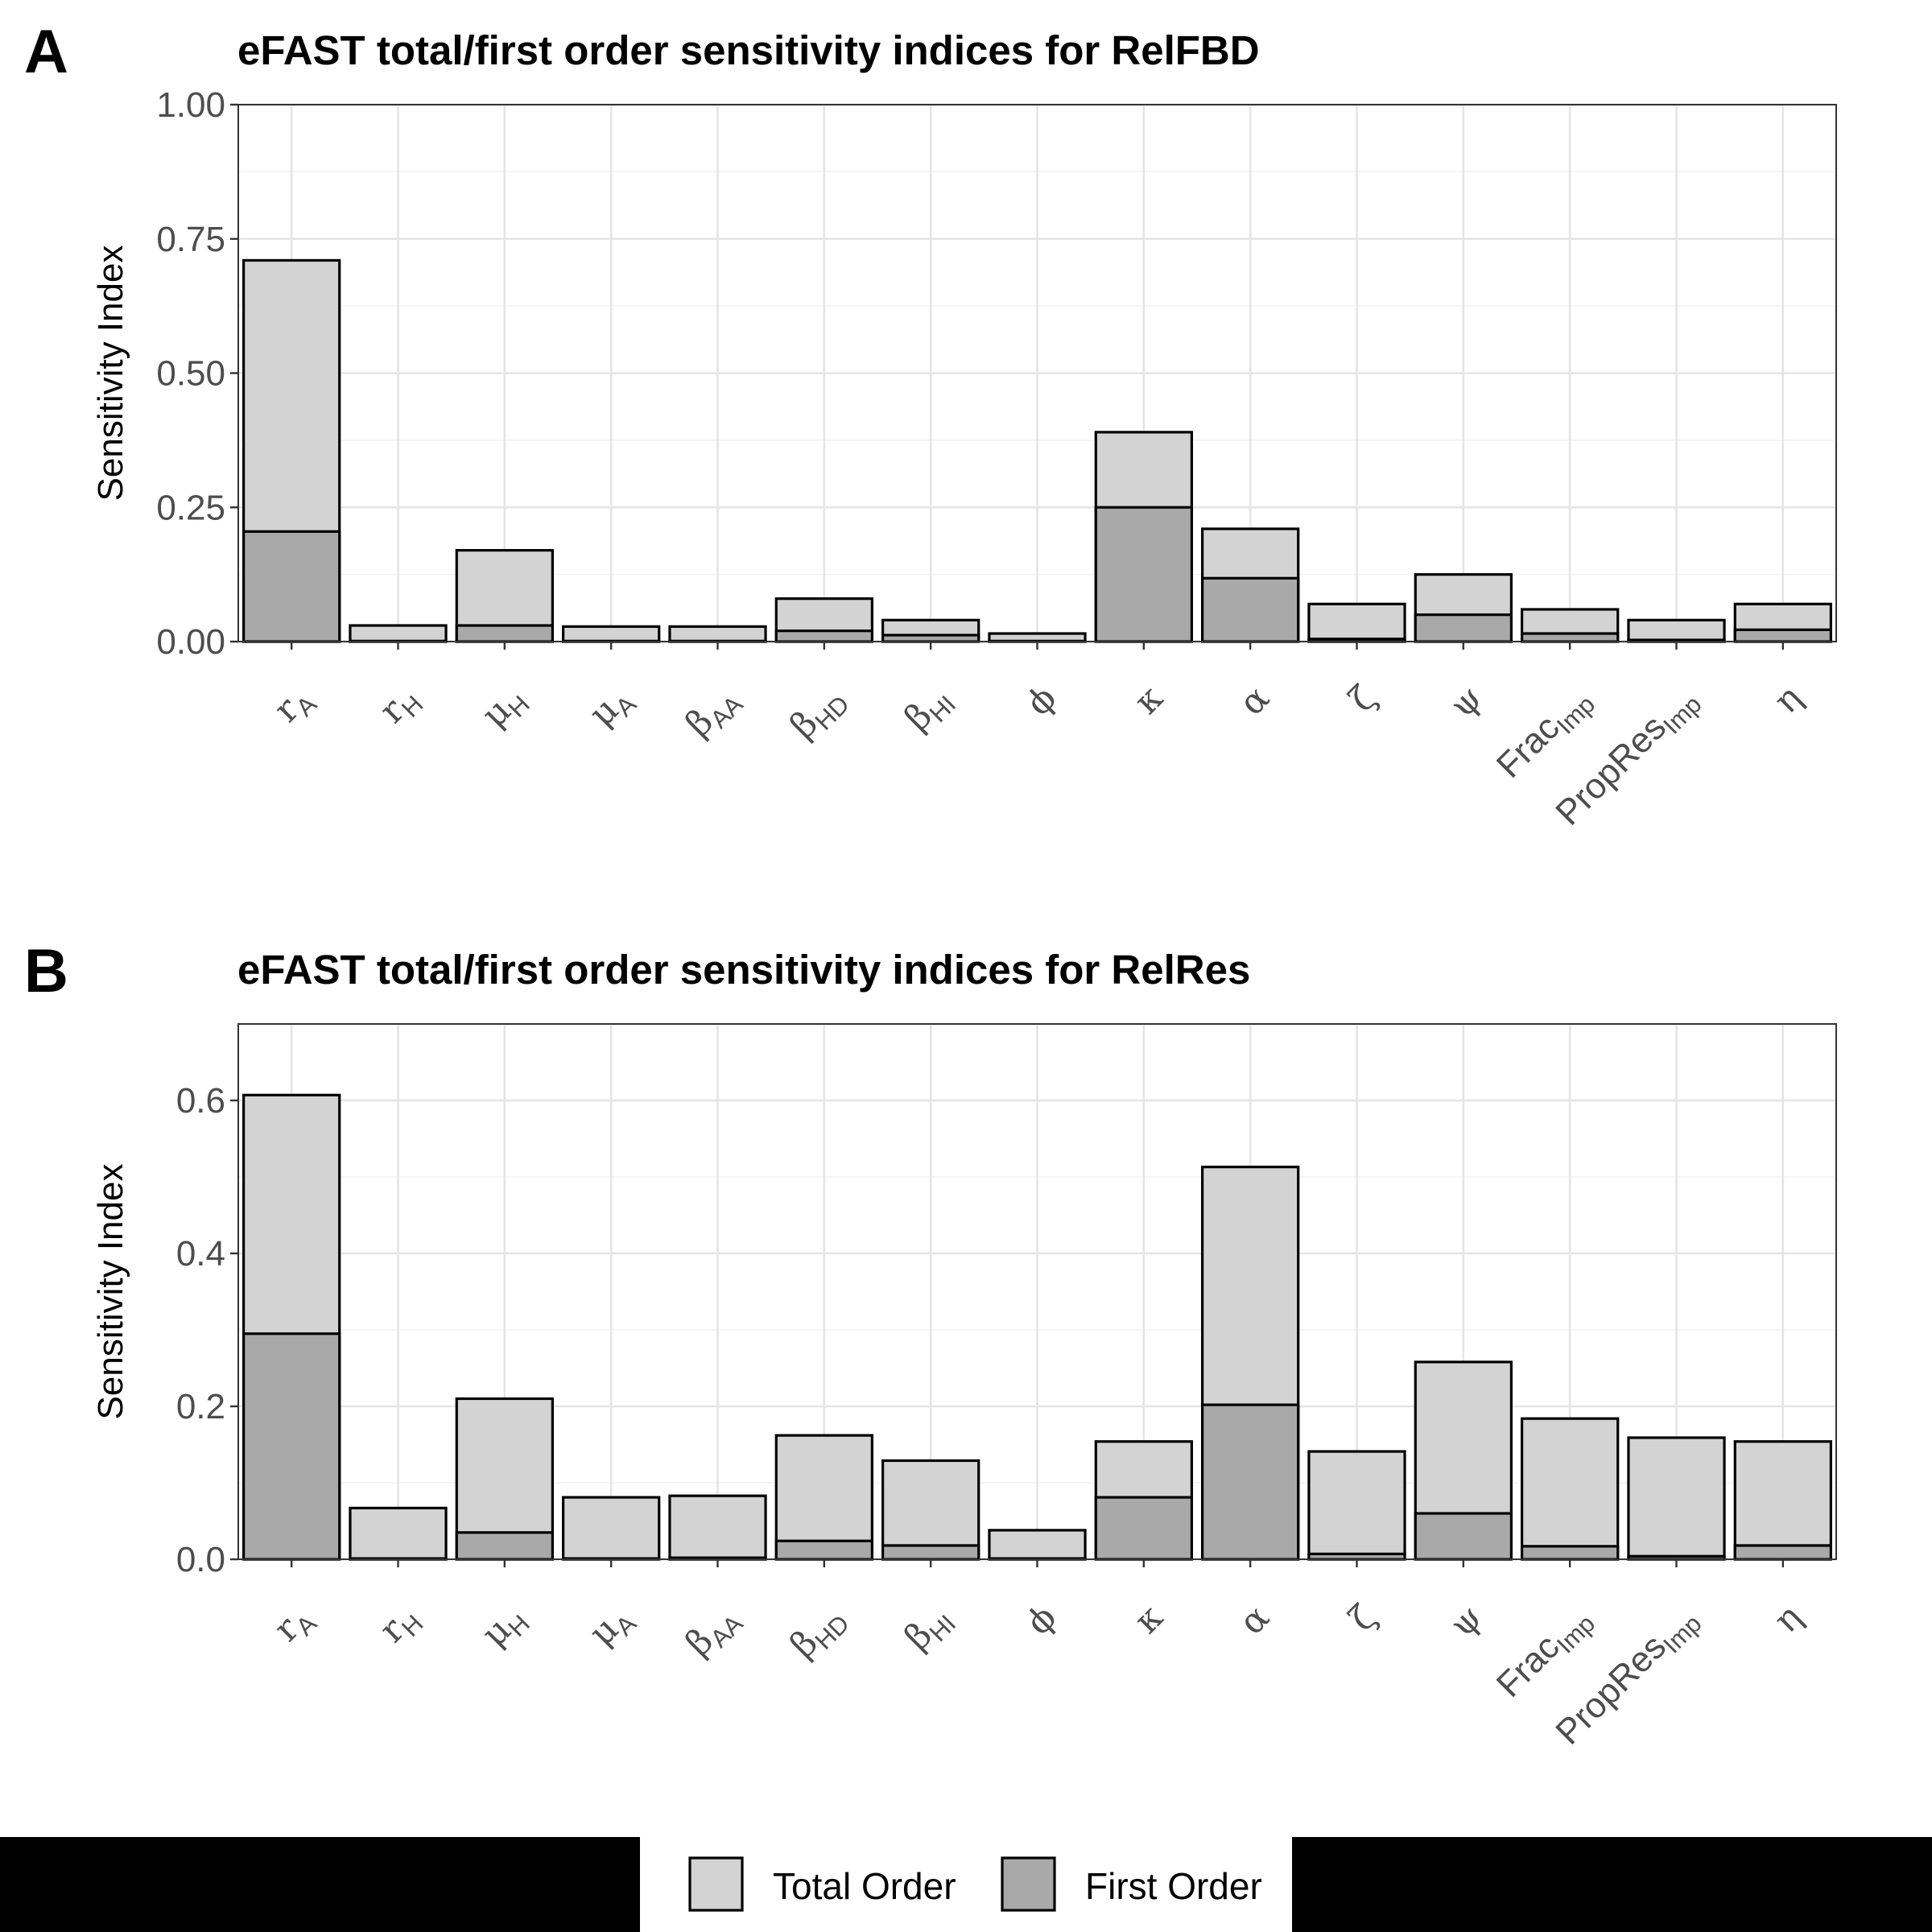 The image size is (1932, 1932). What do you see at coordinates (716, 1884) in the screenshot?
I see `legend-swatch-total-order` at bounding box center [716, 1884].